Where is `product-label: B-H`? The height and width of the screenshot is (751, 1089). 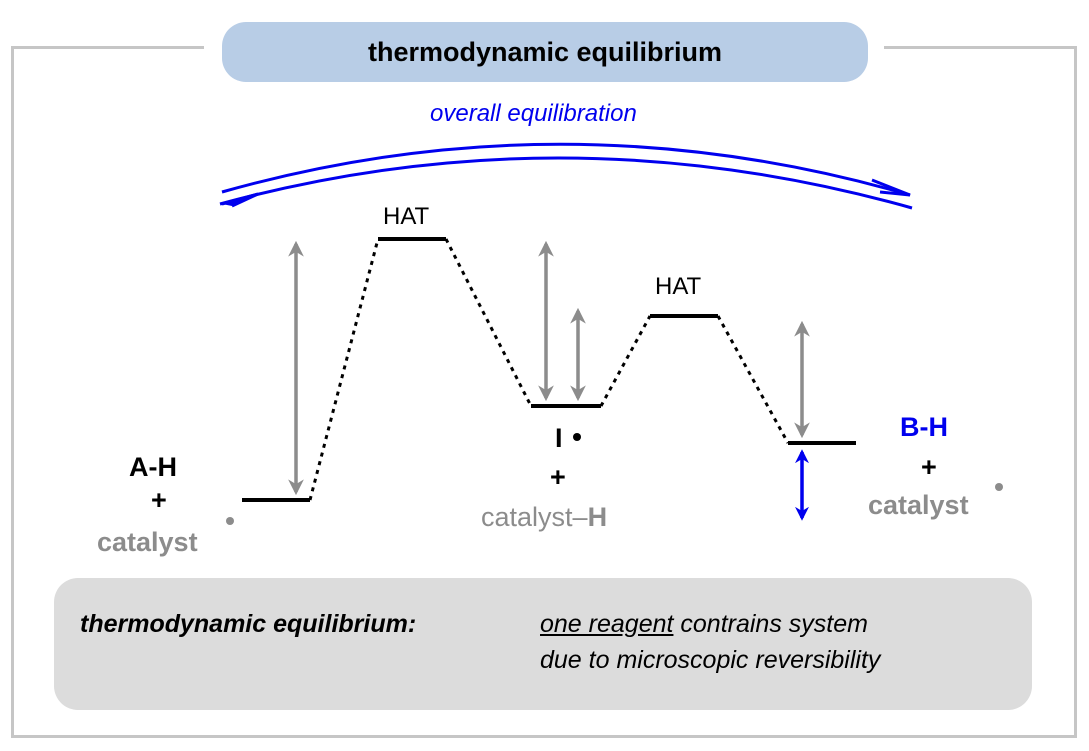 product-label: B-H is located at coordinates (924, 427).